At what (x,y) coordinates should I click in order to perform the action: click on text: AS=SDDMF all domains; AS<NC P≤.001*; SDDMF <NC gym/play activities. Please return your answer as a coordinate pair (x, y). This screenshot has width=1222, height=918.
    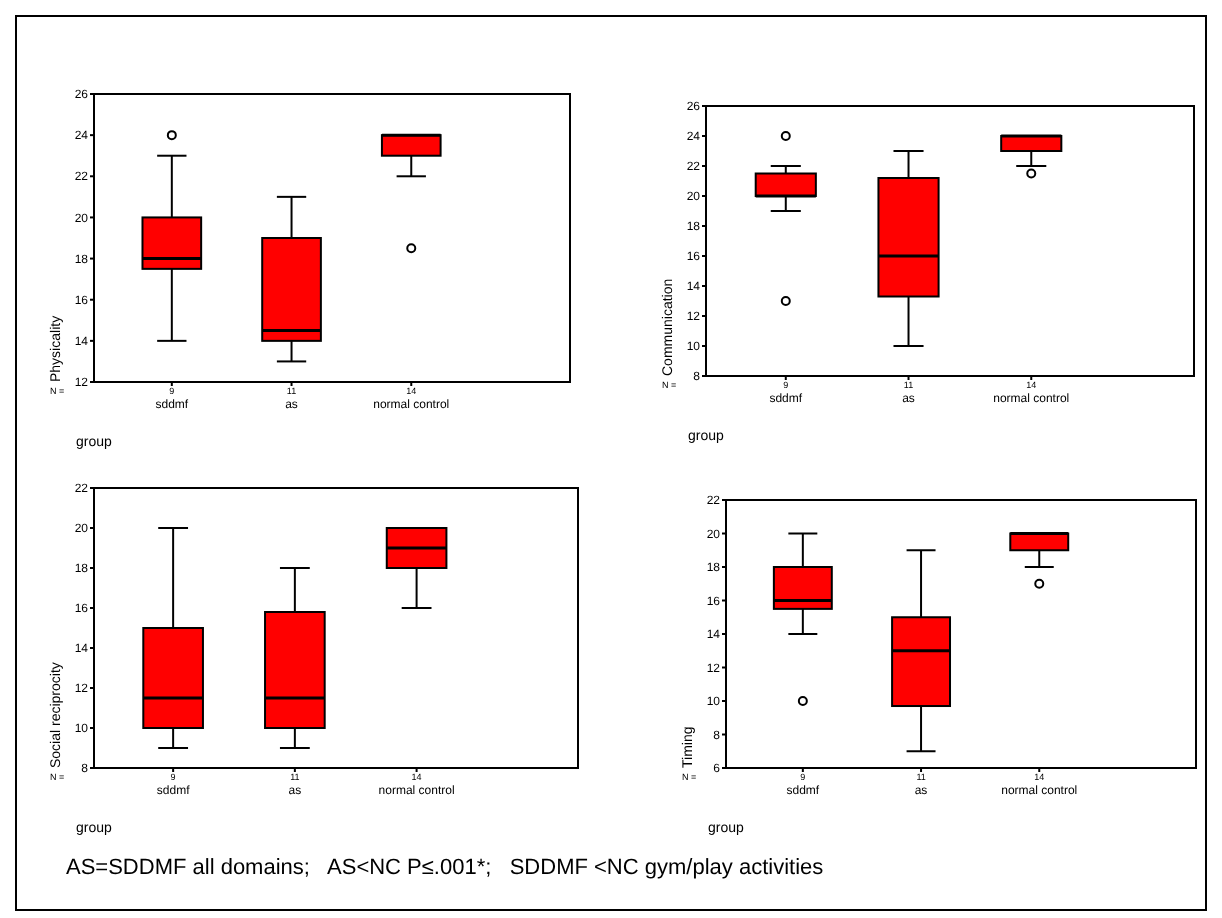
    Looking at the image, I should click on (445, 868).